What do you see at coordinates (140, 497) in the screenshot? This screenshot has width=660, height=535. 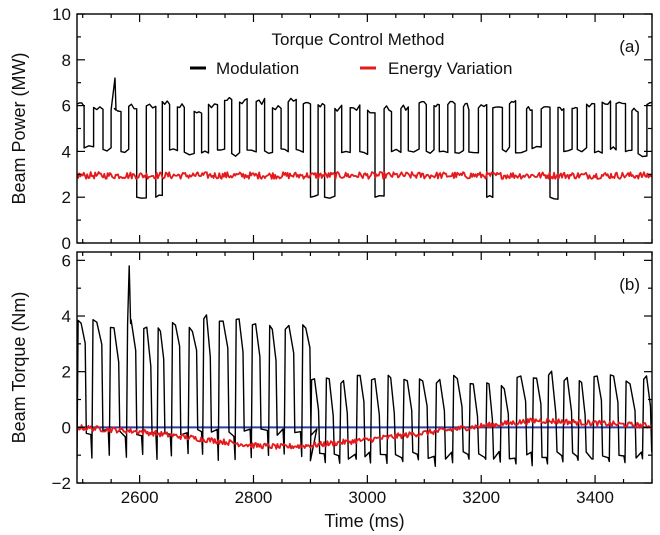 I see `x-tick-label: 2600` at bounding box center [140, 497].